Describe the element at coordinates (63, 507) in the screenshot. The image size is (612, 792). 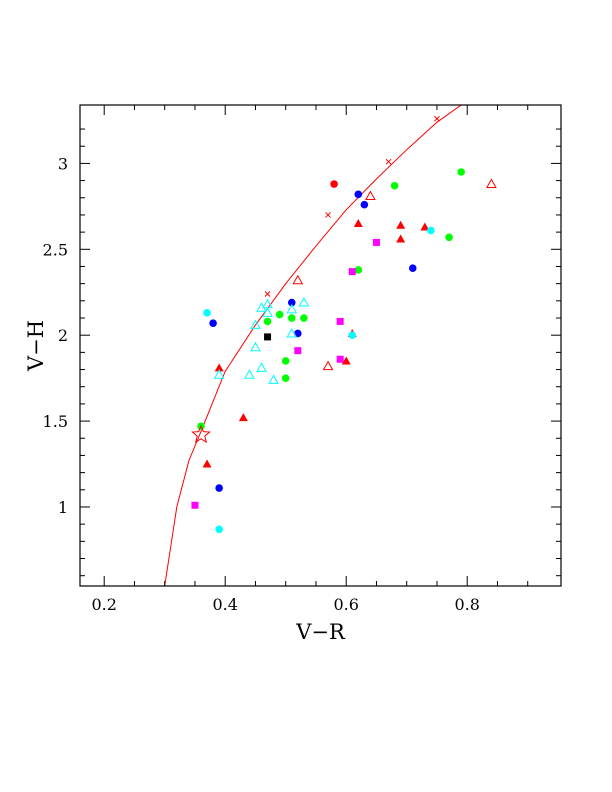
I see `y-tick-label: 1` at that location.